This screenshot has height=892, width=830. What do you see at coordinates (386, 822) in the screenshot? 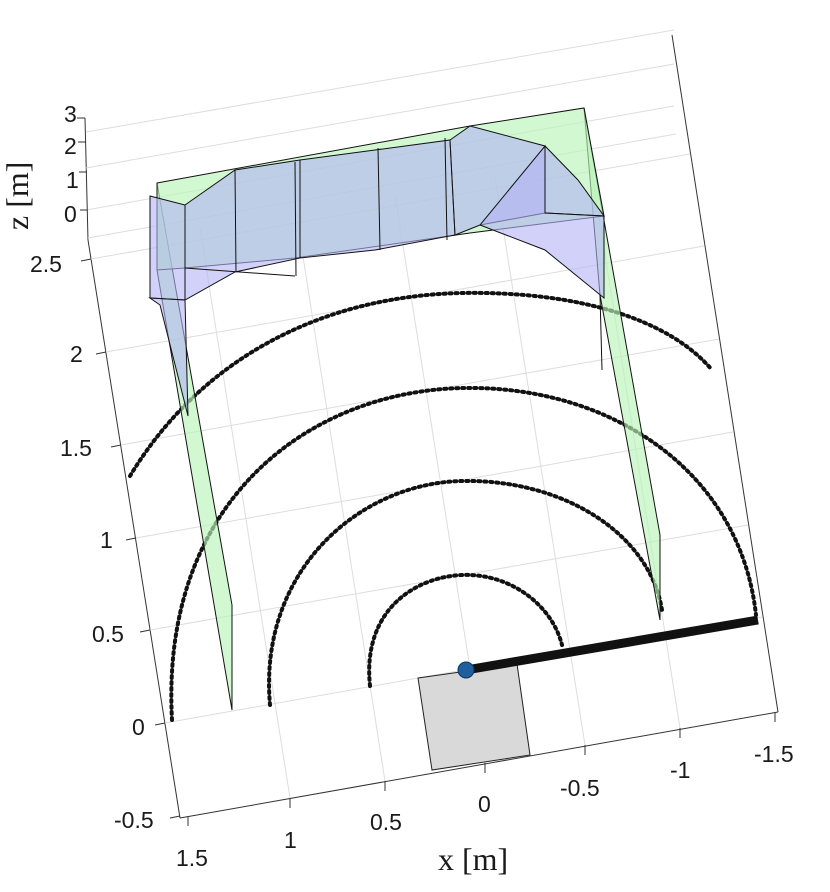
I see `x-tick-0.5: 0.5` at bounding box center [386, 822].